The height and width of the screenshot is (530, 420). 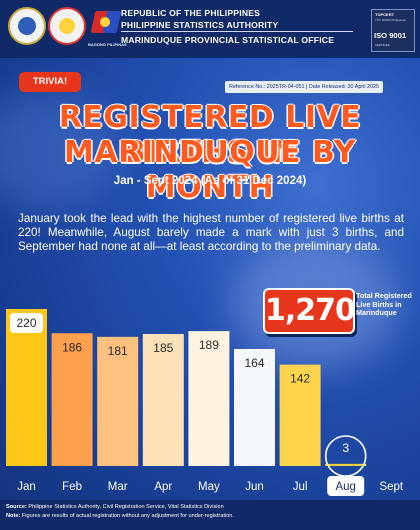 What do you see at coordinates (72, 487) in the screenshot?
I see `month-label-feb: Feb` at bounding box center [72, 487].